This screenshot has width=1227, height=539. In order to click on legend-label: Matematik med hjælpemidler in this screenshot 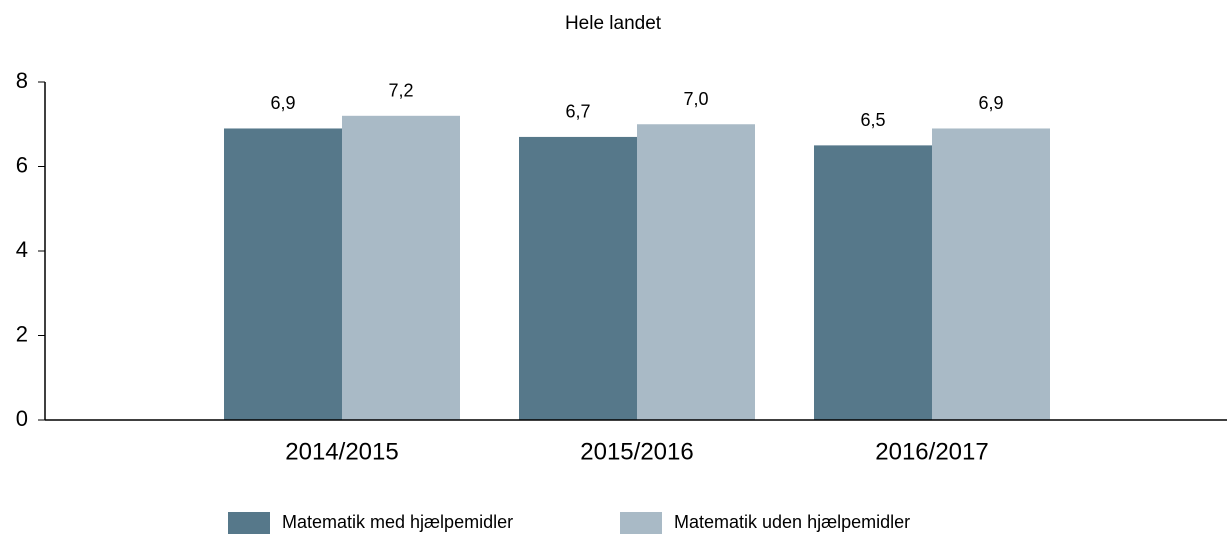, I will do `click(397, 522)`.